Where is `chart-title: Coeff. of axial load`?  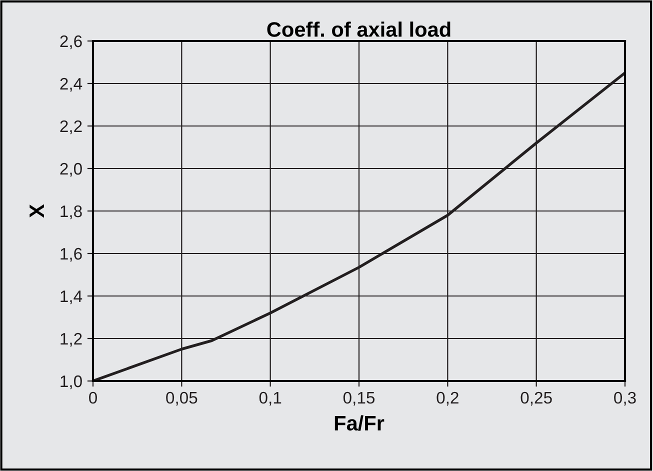
chart-title: Coeff. of axial load is located at coordinates (358, 29).